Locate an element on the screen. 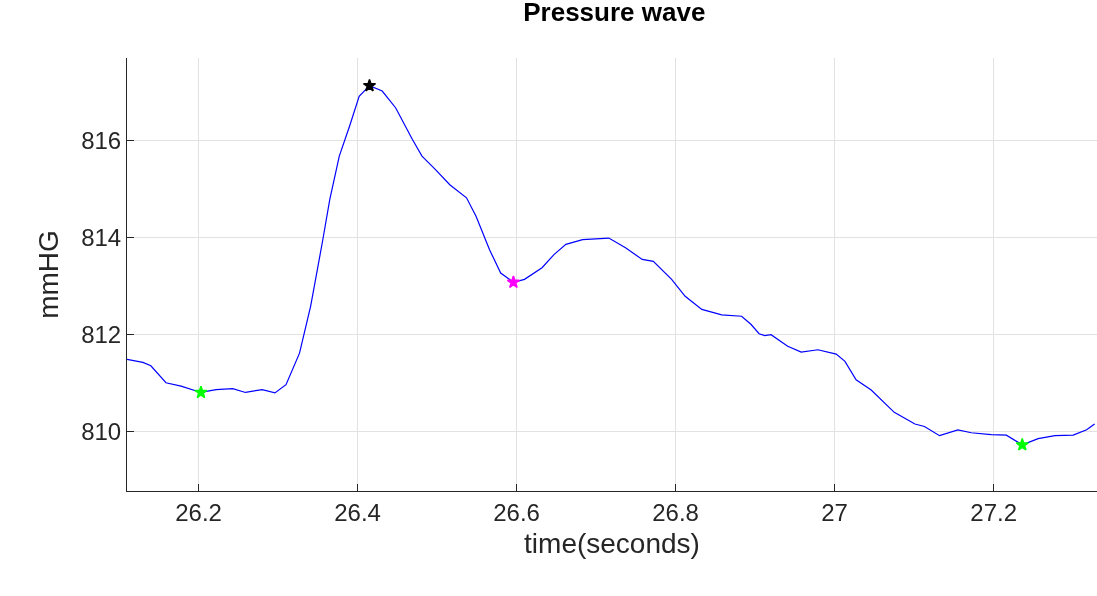 Image resolution: width=1097 pixels, height=596 pixels. y-tick-label: 816 is located at coordinates (101, 140).